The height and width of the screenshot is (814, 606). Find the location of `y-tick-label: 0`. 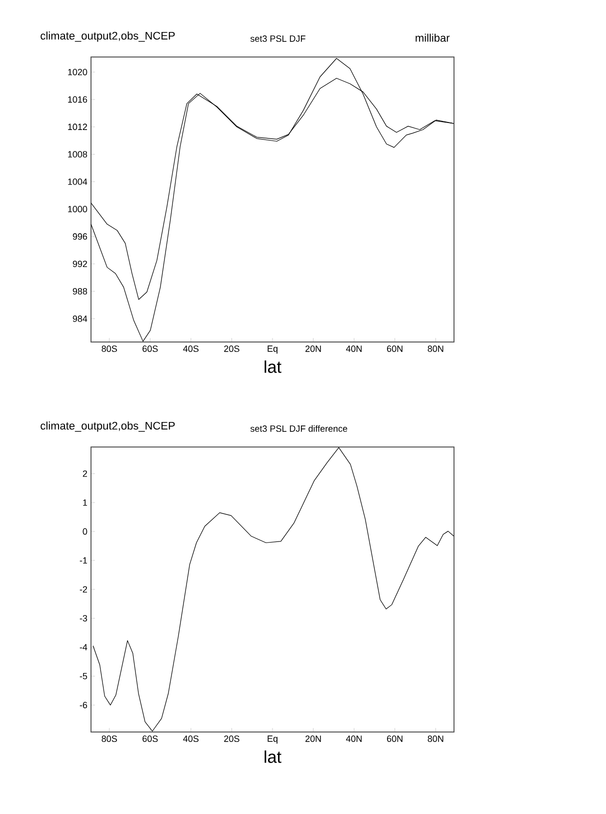

y-tick-label: 0 is located at coordinates (85, 531).